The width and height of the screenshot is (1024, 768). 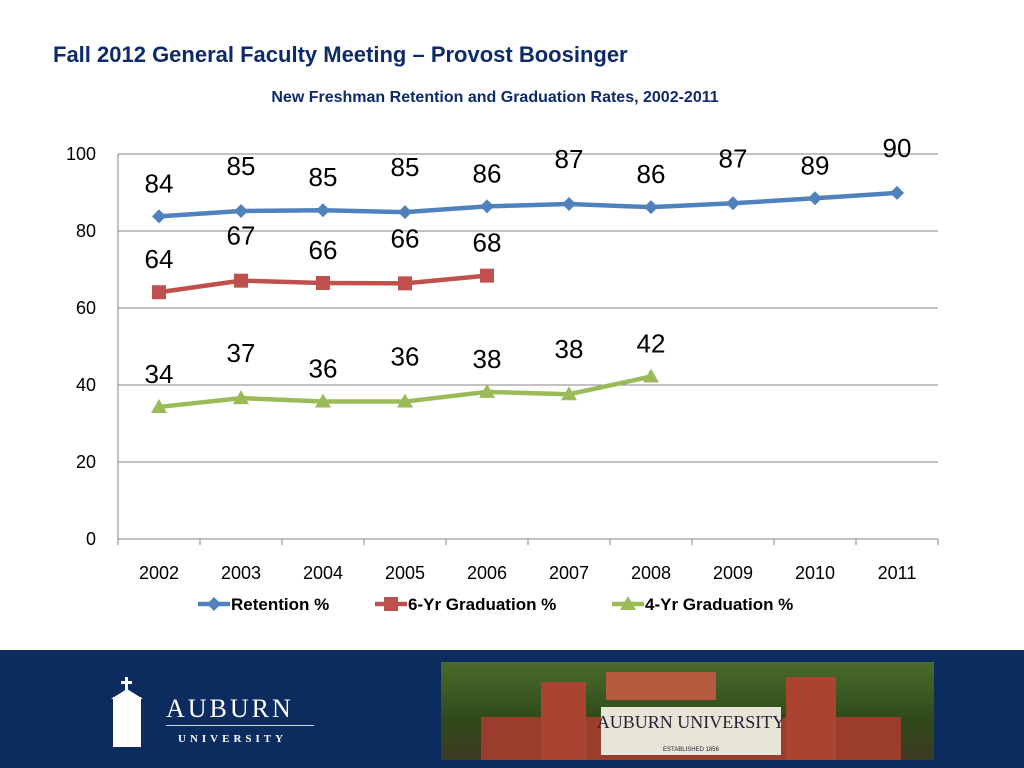 What do you see at coordinates (487, 243) in the screenshot?
I see `data-label: 68` at bounding box center [487, 243].